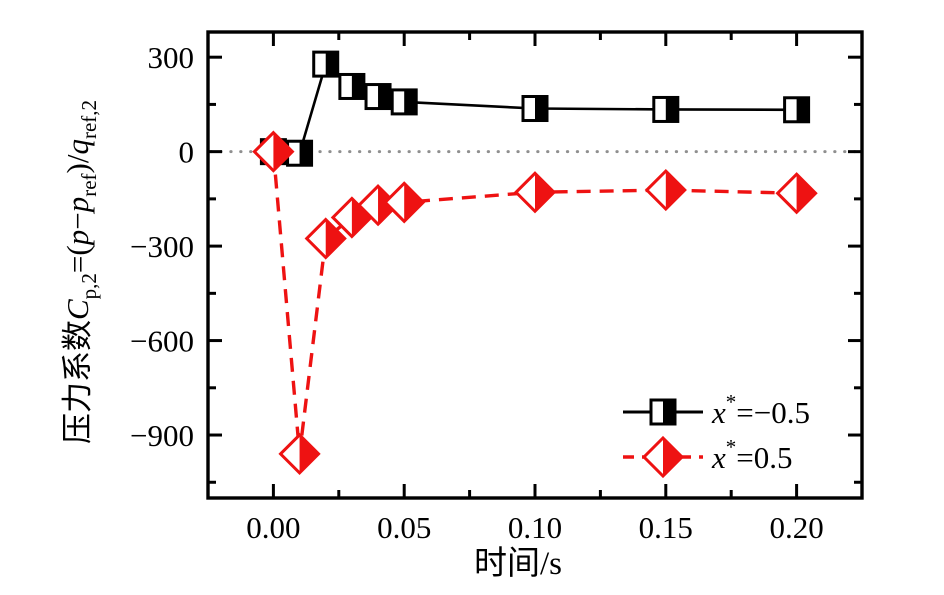  I want to click on y-tick-label: −900, so click(162, 435).